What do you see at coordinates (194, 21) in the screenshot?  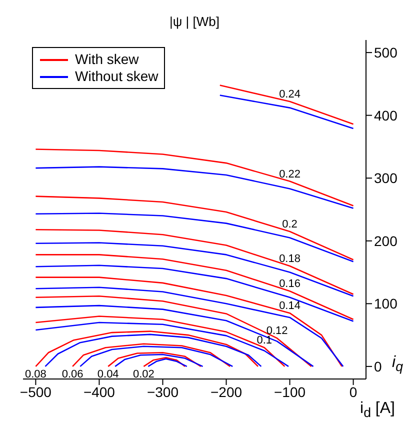 I see `chart-title: |ψ | [Wb]` at bounding box center [194, 21].